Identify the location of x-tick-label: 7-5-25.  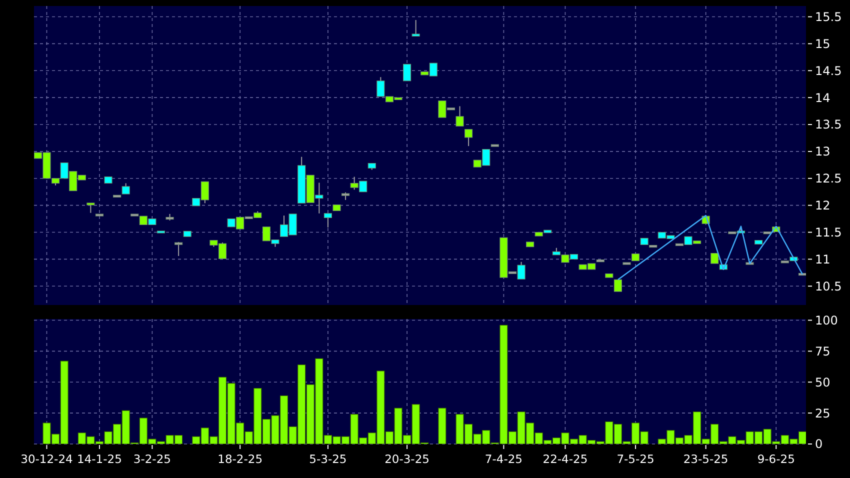
(635, 459).